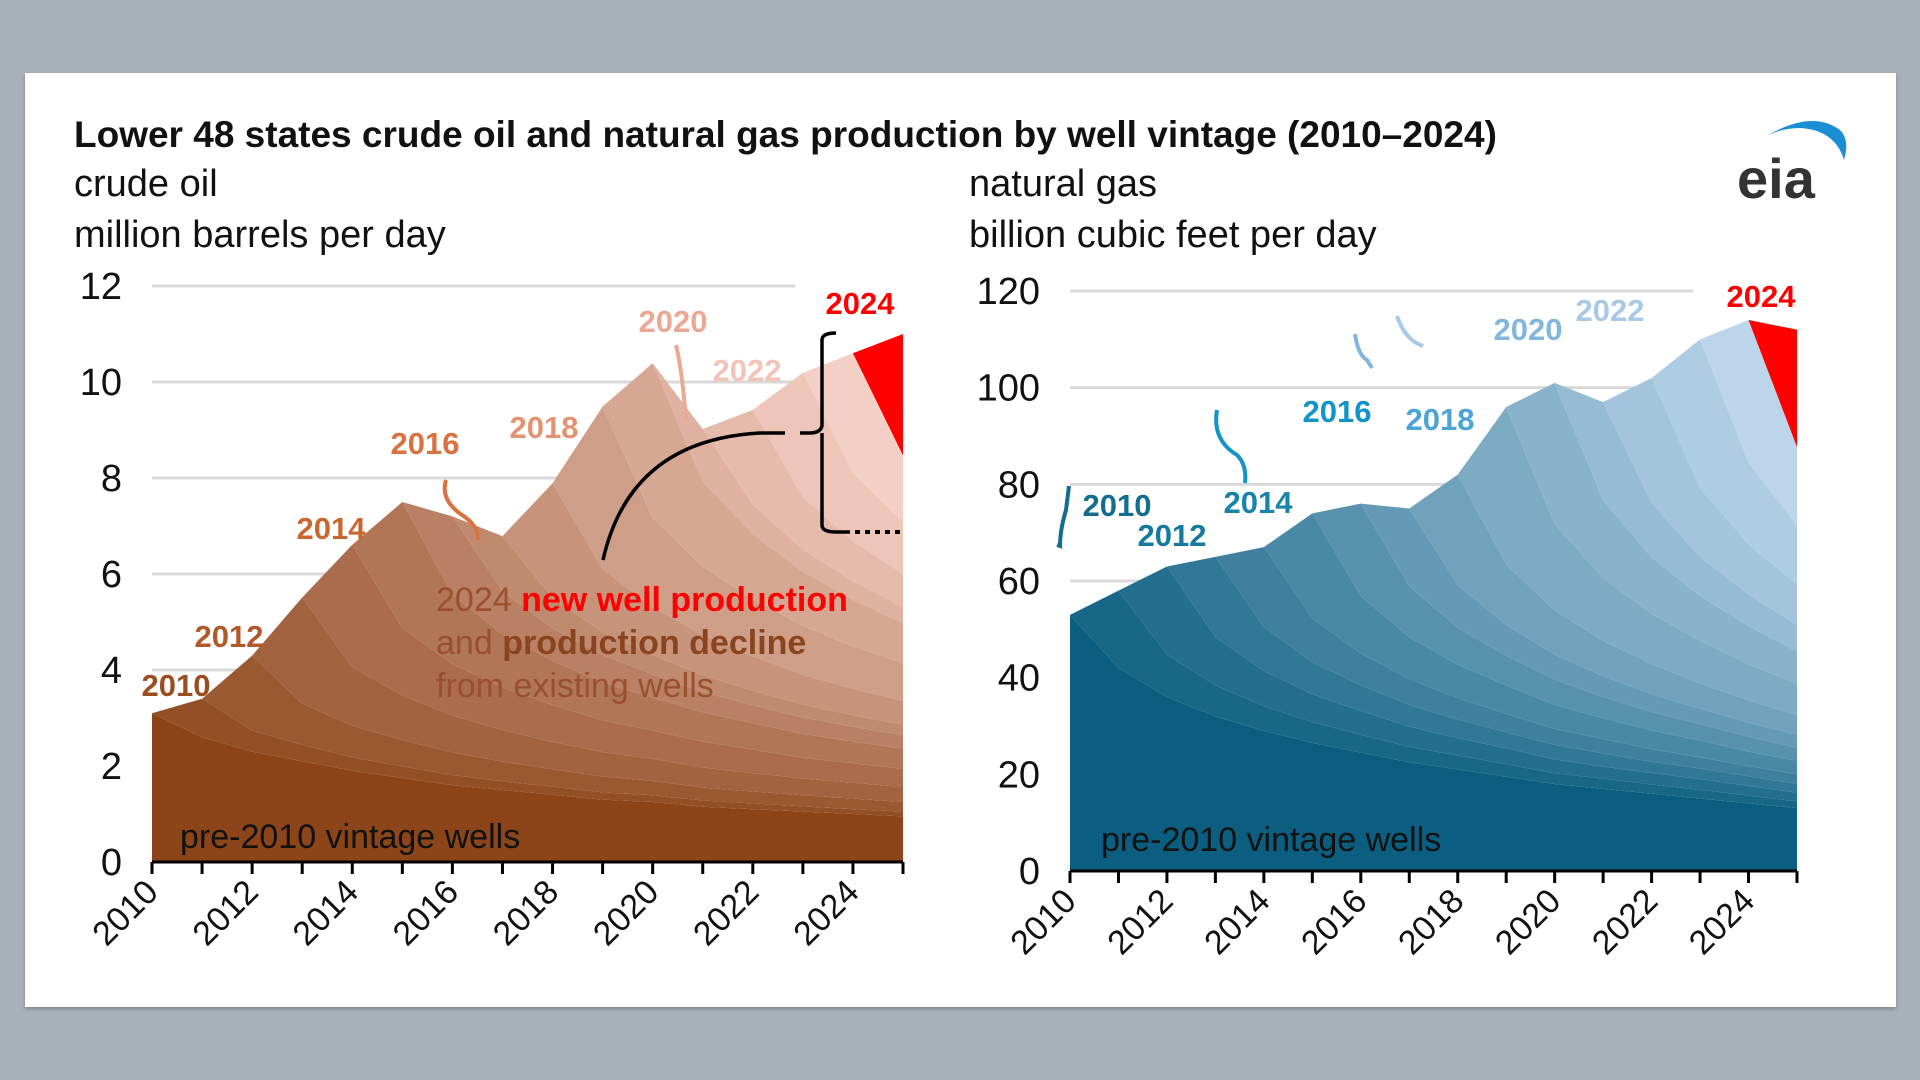 The image size is (1920, 1080). I want to click on oil-label-2012: 2012, so click(229, 636).